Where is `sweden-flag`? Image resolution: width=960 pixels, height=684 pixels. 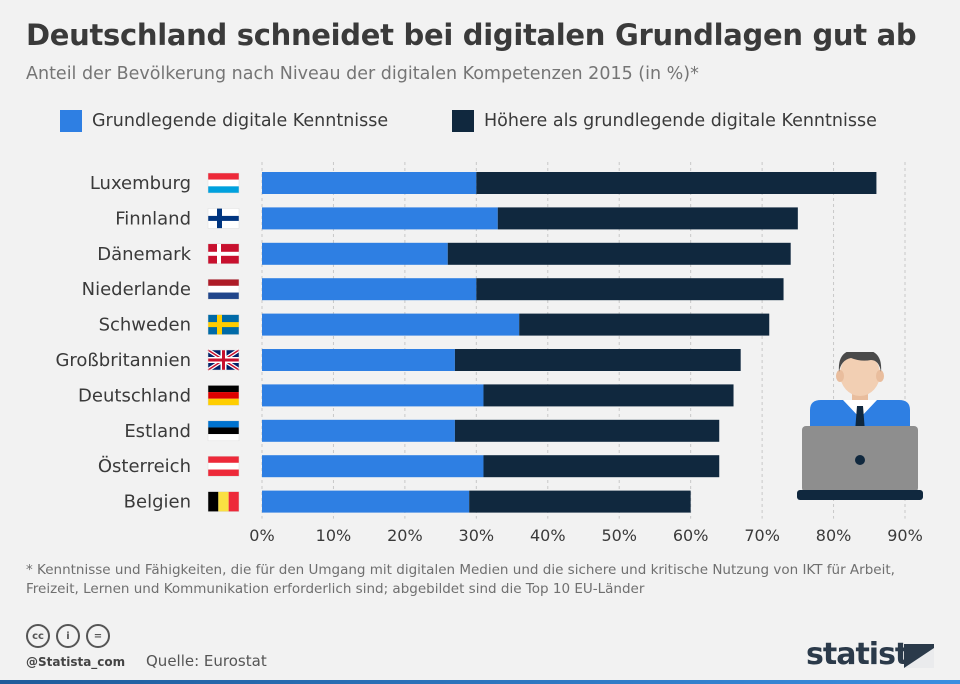 sweden-flag is located at coordinates (223, 324).